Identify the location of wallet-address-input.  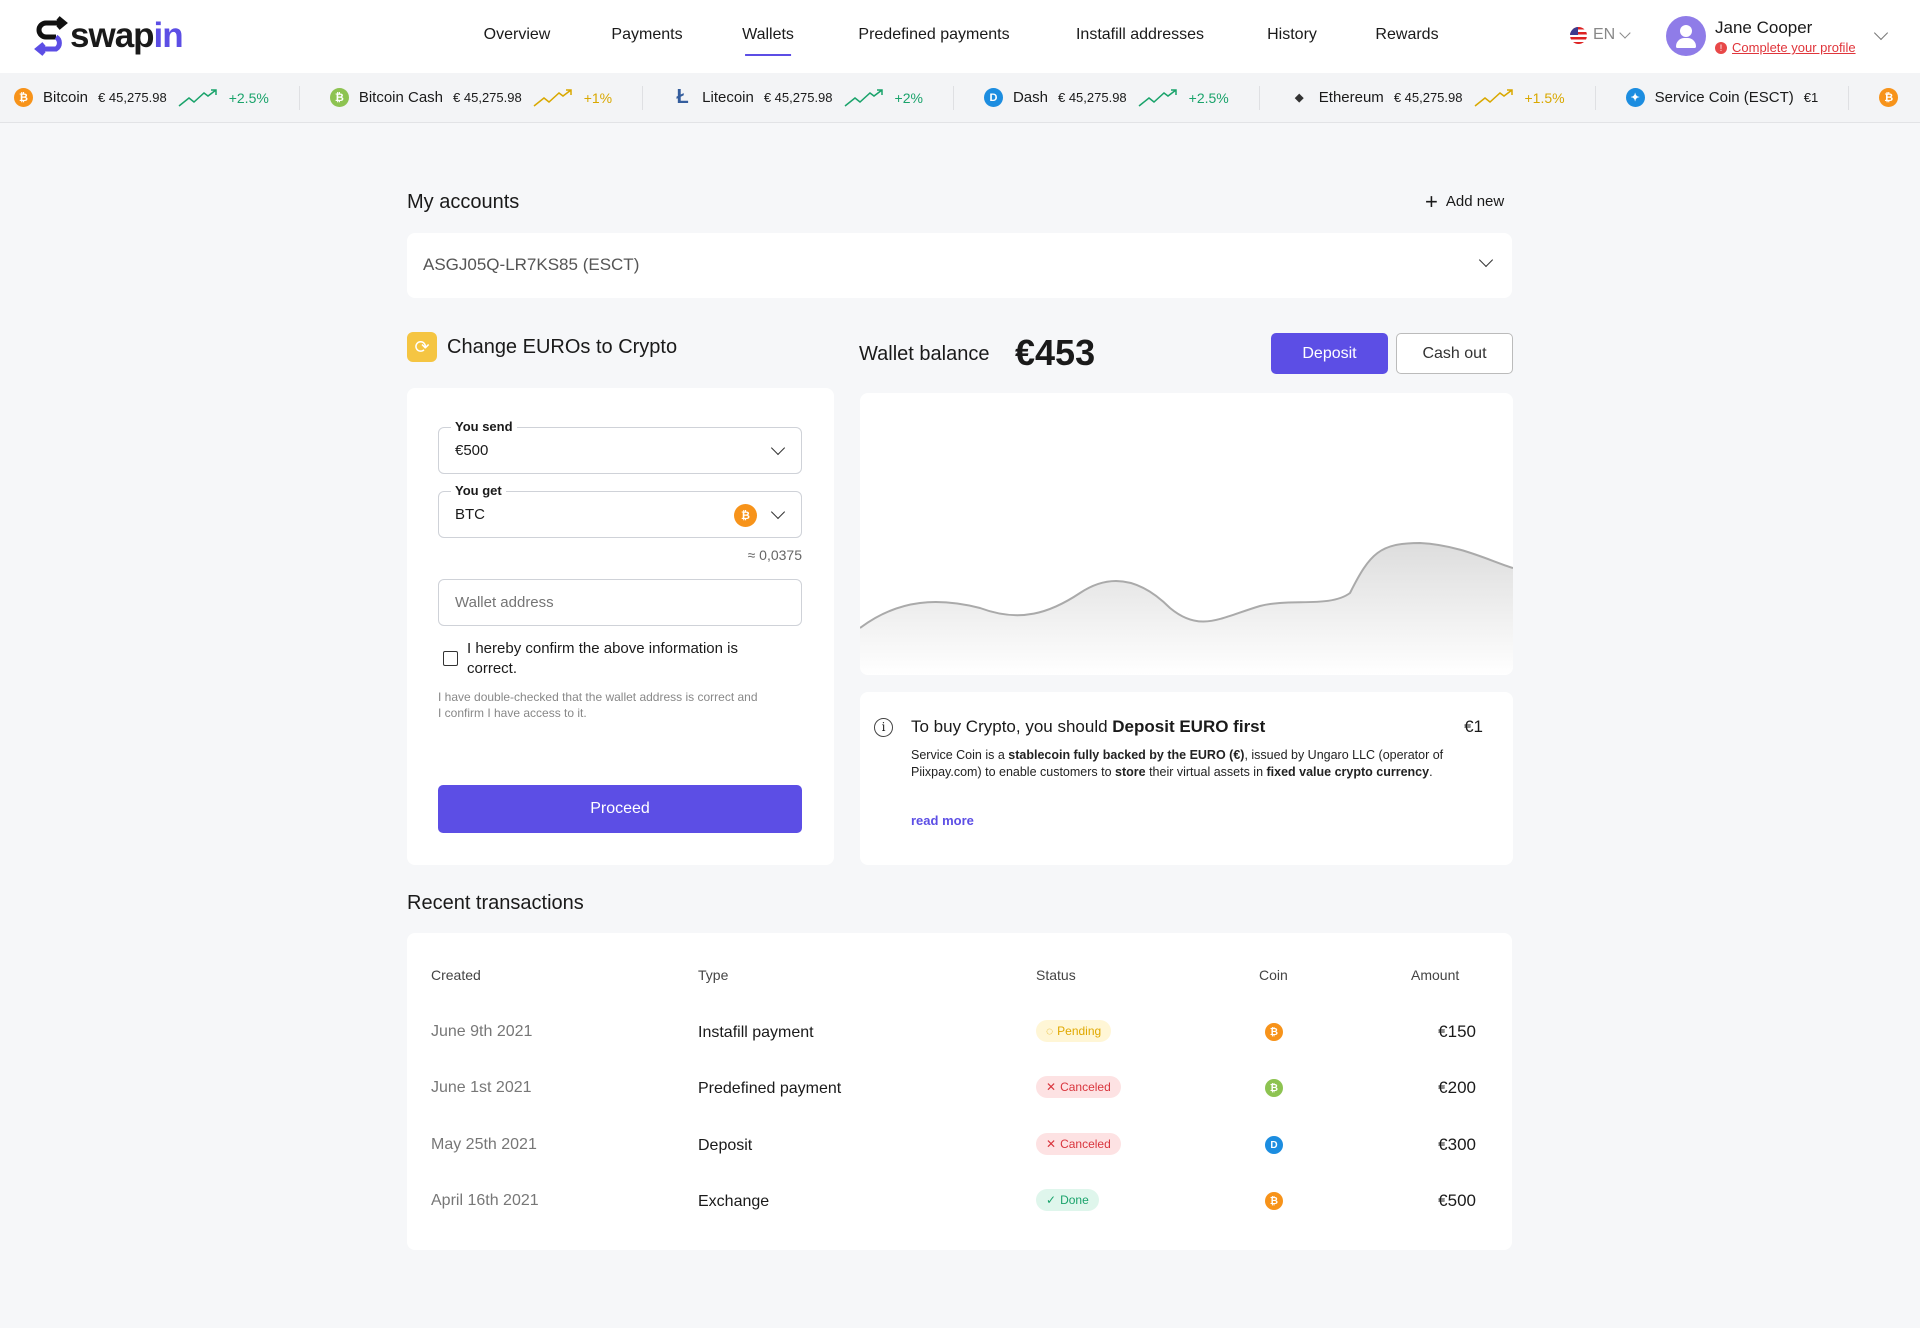
(620, 602).